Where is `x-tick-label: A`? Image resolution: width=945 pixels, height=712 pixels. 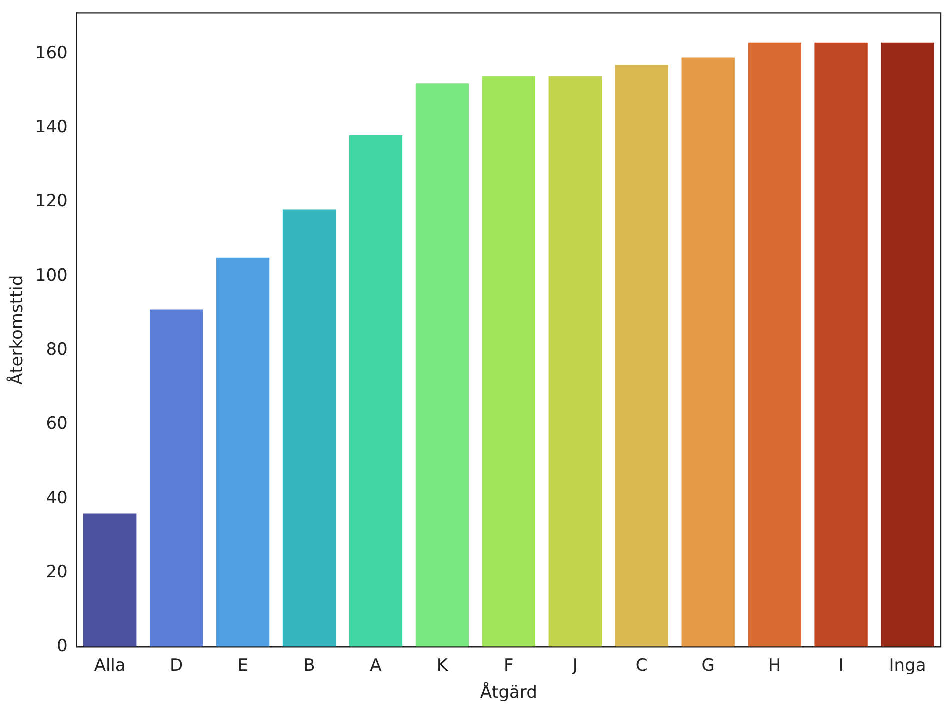 x-tick-label: A is located at coordinates (376, 666).